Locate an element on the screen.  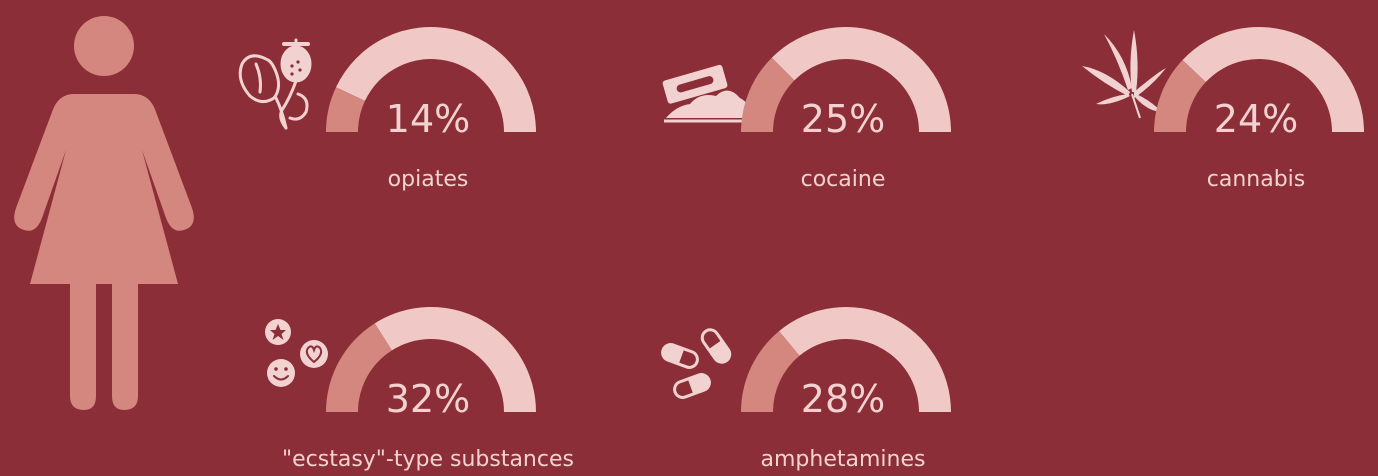
gauge-1: 25% cocaine is located at coordinates (846, 109).